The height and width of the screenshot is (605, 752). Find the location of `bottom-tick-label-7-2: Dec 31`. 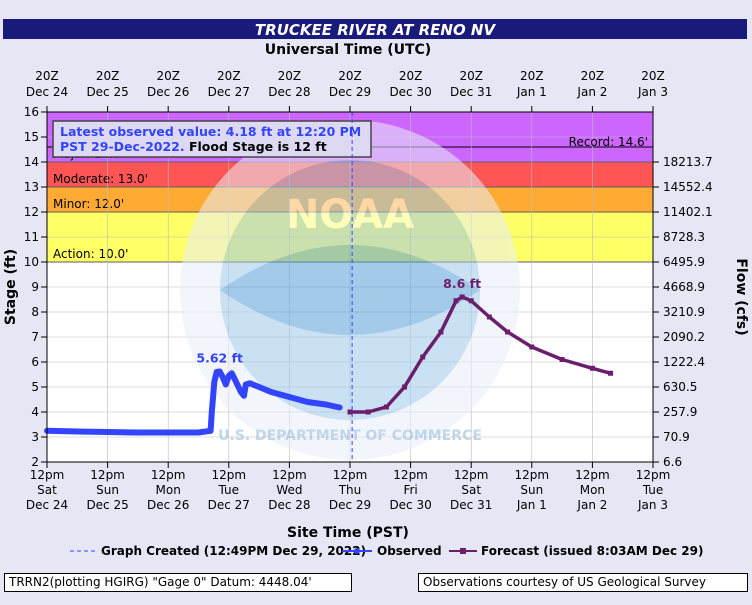

bottom-tick-label-7-2: Dec 31 is located at coordinates (471, 505).